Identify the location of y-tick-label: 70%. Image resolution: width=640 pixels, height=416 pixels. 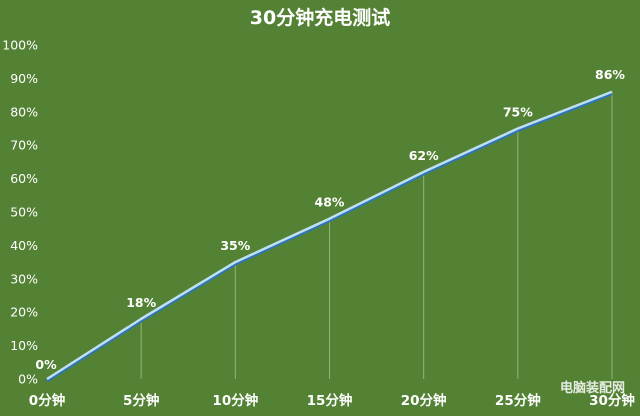
(24, 145).